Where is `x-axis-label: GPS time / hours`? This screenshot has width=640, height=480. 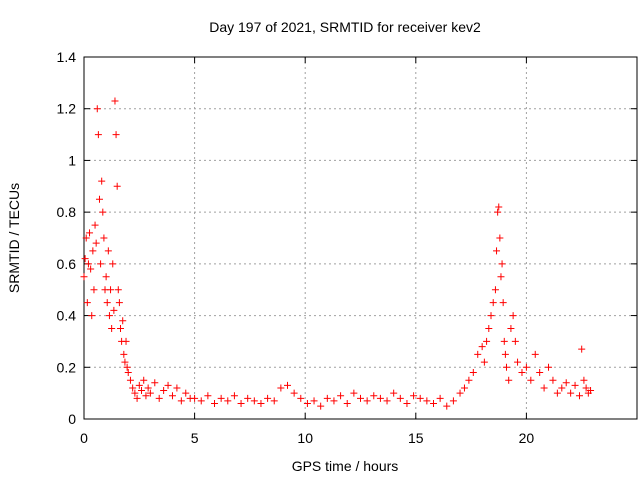 x-axis-label: GPS time / hours is located at coordinates (345, 466).